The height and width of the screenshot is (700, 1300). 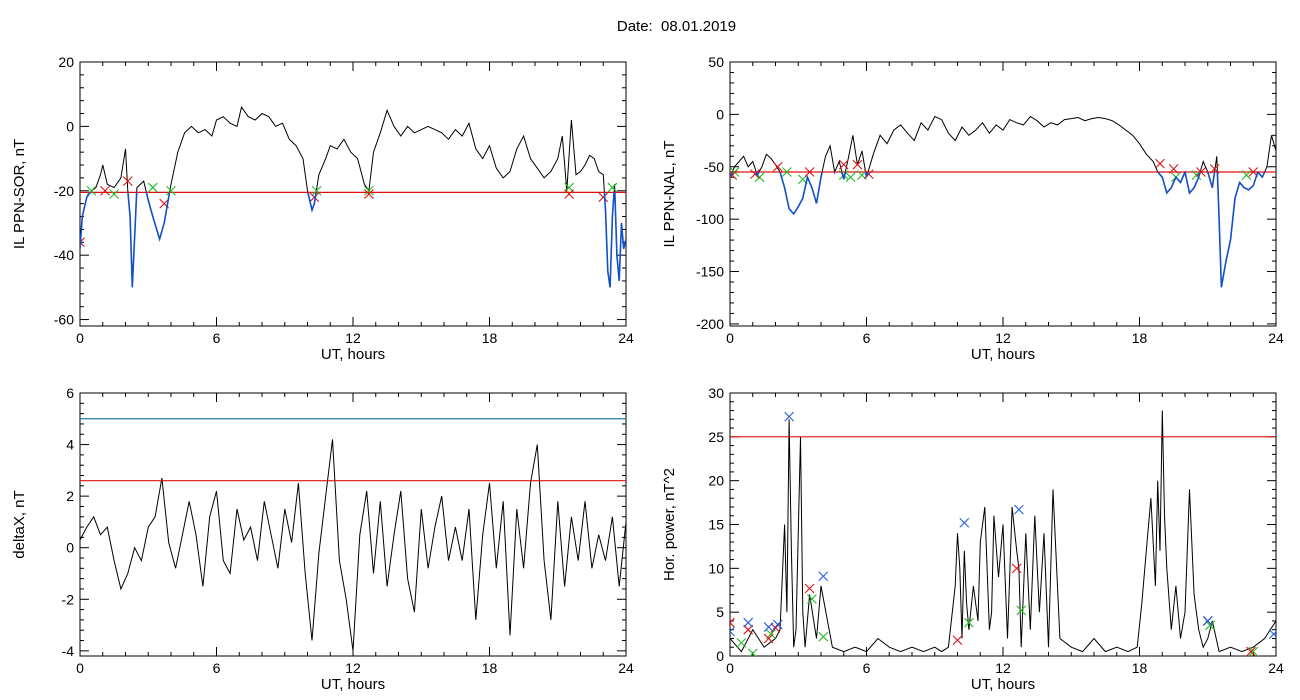 I want to click on below-threshold-area, so click(x=998, y=230).